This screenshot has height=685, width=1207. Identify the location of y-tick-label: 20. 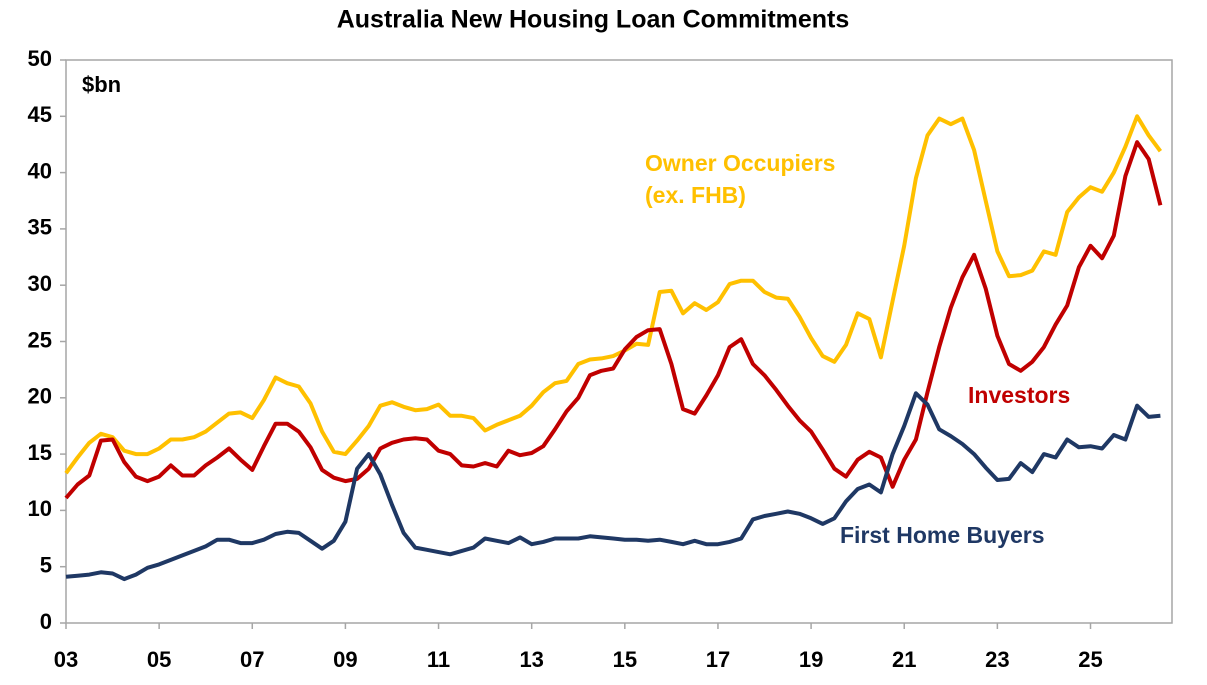
(40, 396).